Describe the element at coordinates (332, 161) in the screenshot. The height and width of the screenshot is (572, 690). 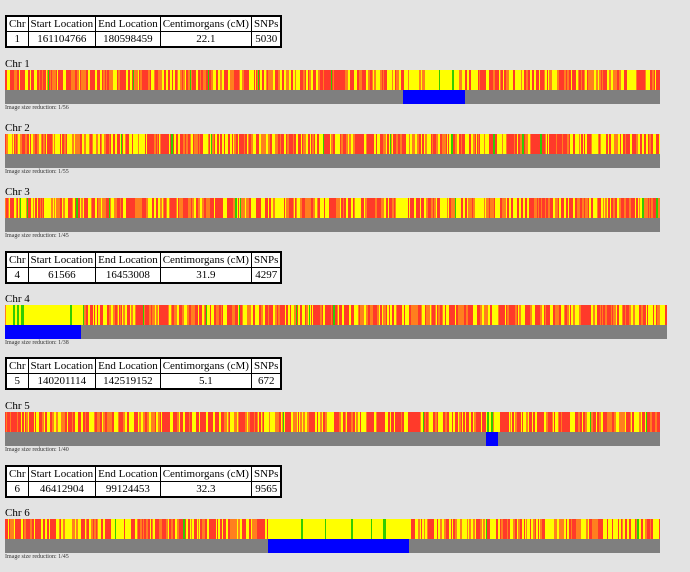
I see `chr-2-baseline` at that location.